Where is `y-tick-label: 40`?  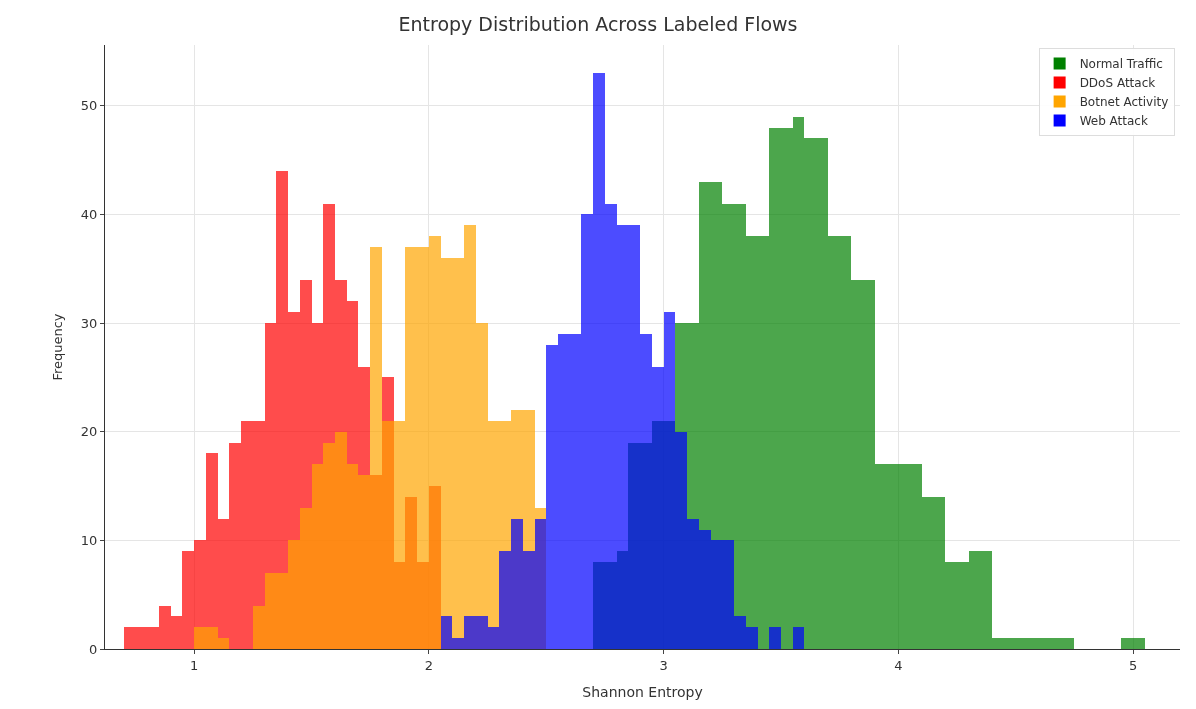
y-tick-label: 40 is located at coordinates (89, 215).